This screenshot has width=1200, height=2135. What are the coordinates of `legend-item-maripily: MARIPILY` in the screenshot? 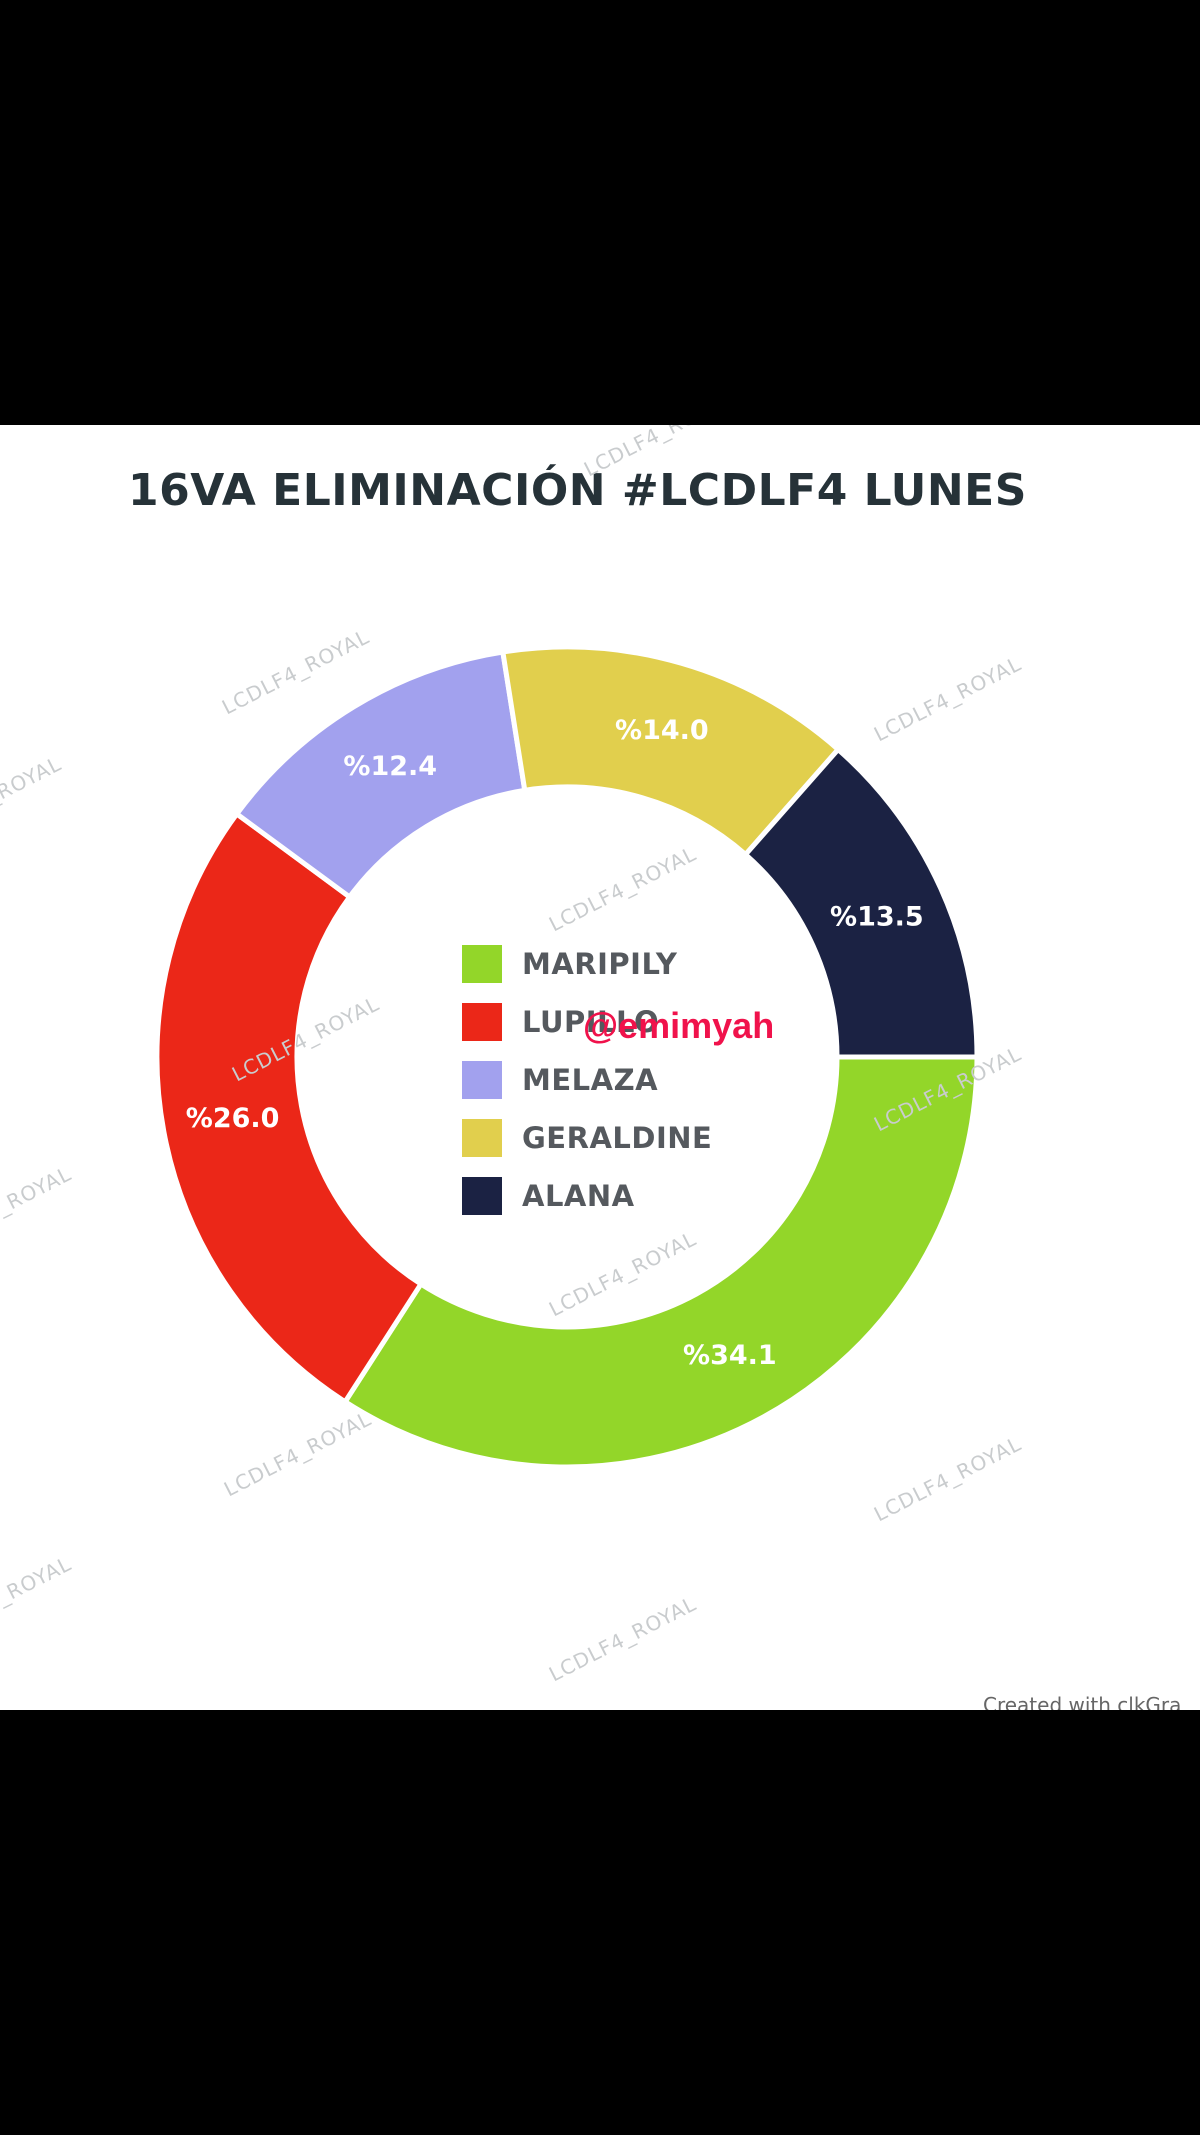 It's located at (587, 964).